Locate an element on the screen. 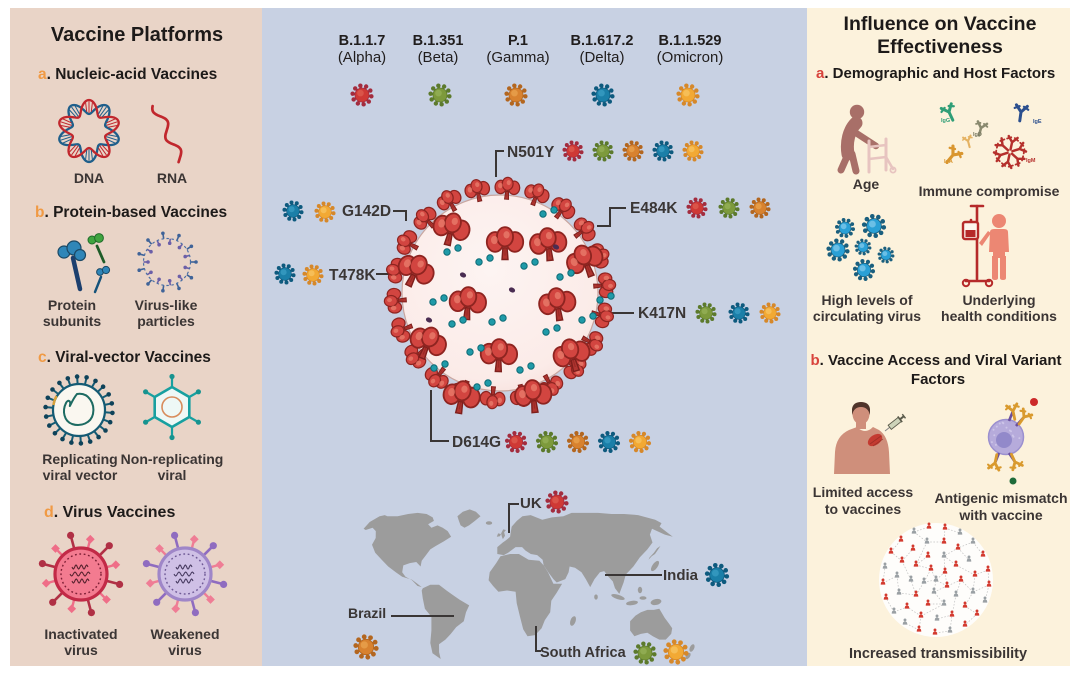 The height and width of the screenshot is (681, 1080). svg-text: UK is located at coordinates (531, 503).